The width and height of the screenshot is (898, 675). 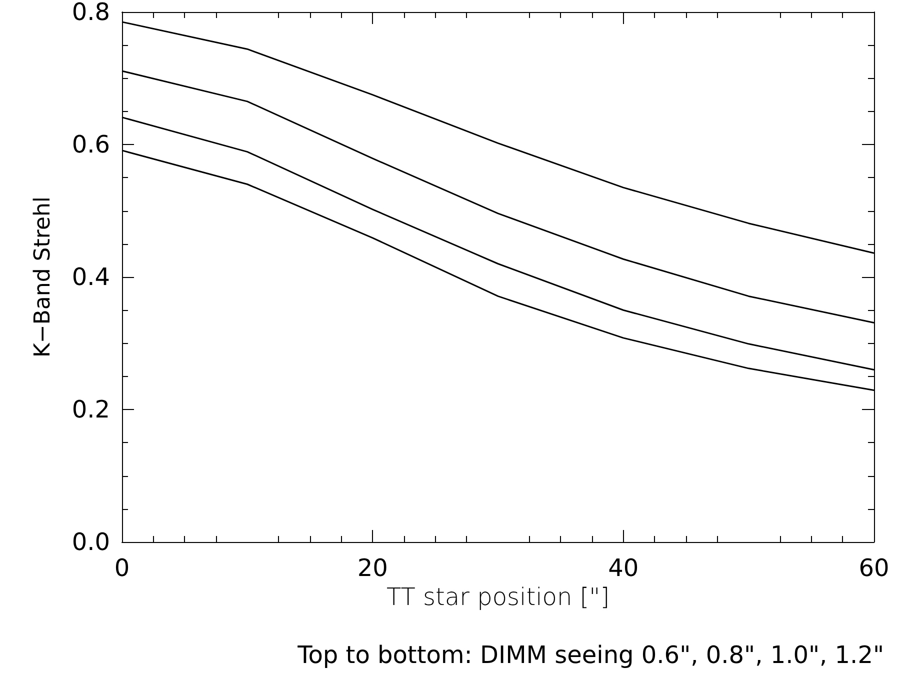 What do you see at coordinates (91, 410) in the screenshot?
I see `y-tick-label: 0.2` at bounding box center [91, 410].